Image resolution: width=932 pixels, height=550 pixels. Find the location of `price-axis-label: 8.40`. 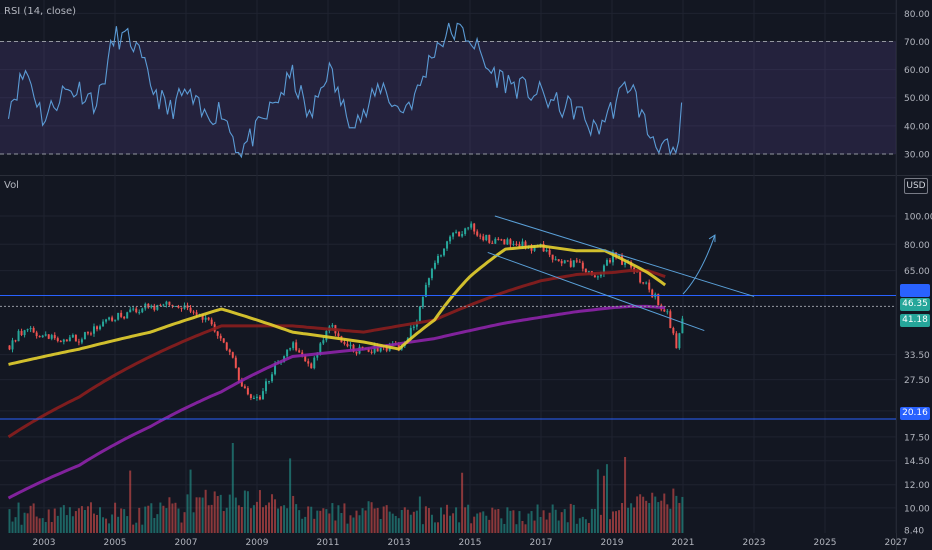

price-axis-label: 8.40 is located at coordinates (914, 531).